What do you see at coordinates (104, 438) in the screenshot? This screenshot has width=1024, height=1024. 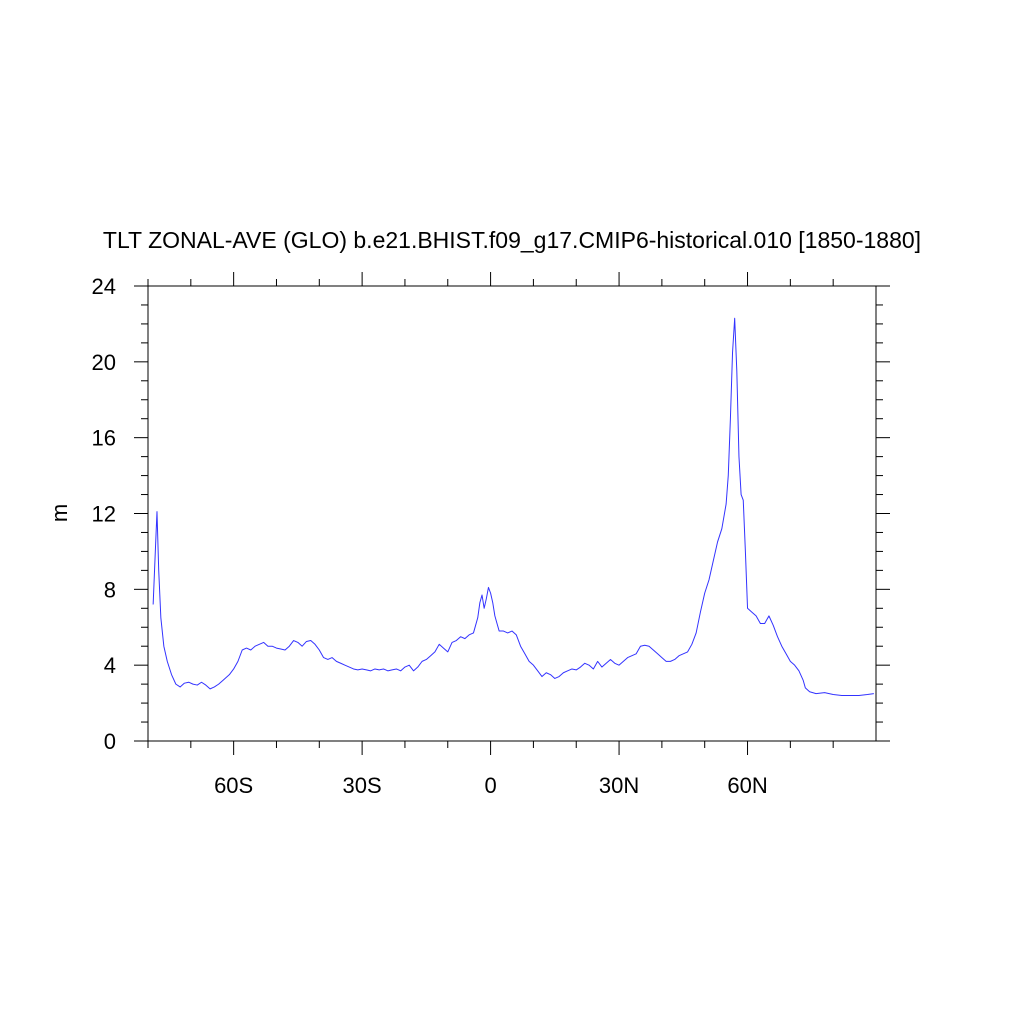 I see `y-tick-label: 16` at bounding box center [104, 438].